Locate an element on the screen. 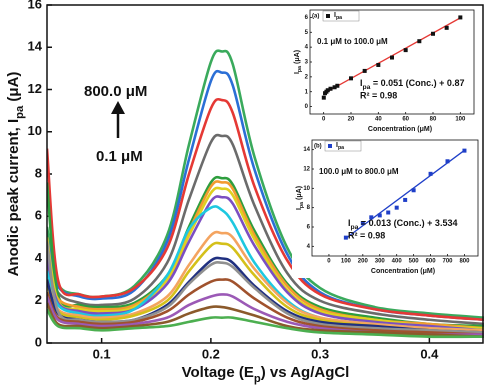  inset-background is located at coordinates (384, 71).